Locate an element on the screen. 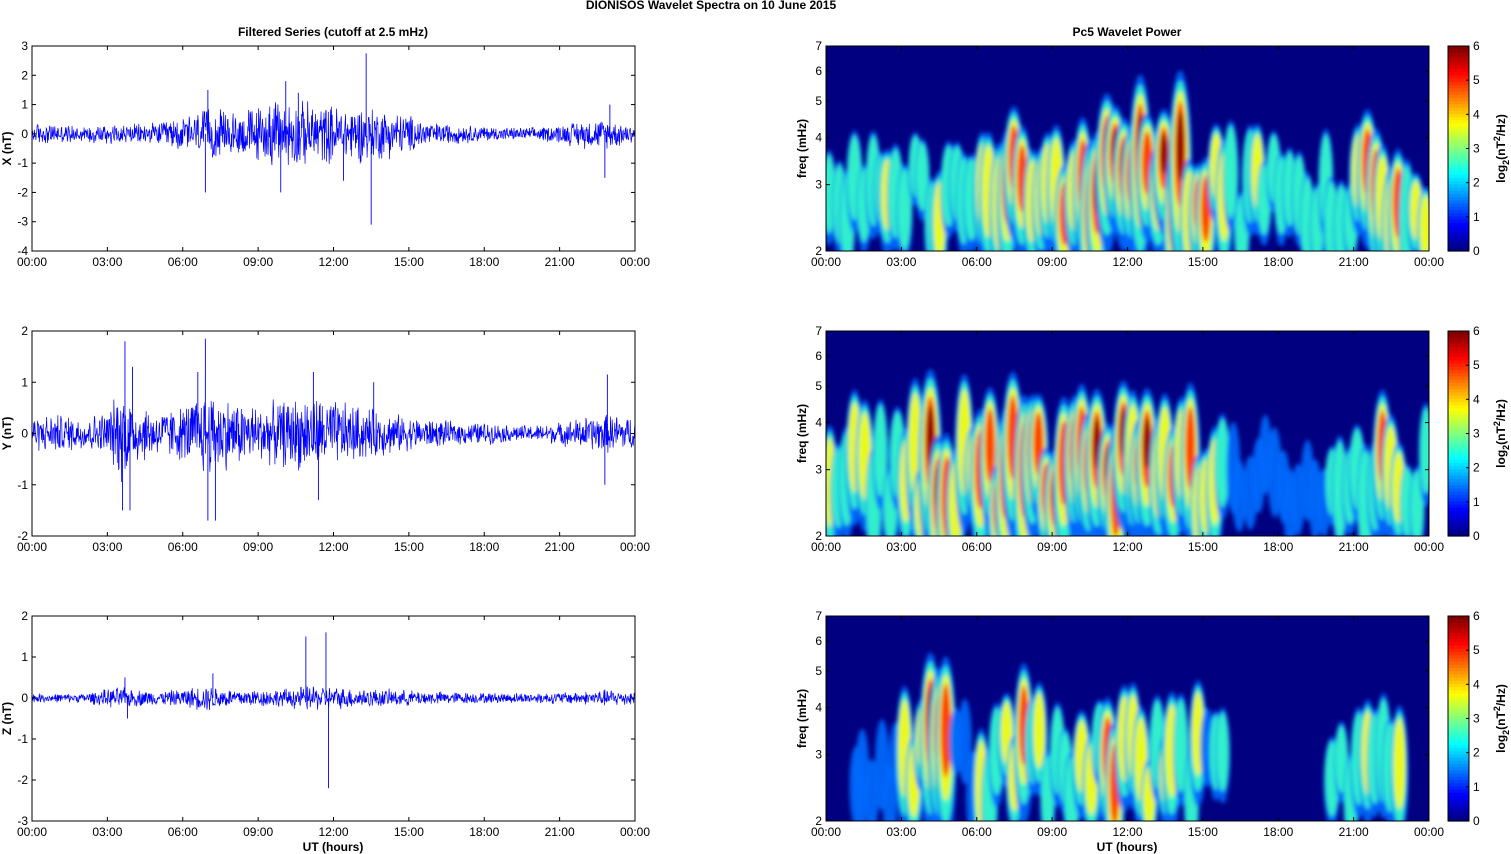 The image size is (1511, 854). y-tick-label: -4 is located at coordinates (22, 251).